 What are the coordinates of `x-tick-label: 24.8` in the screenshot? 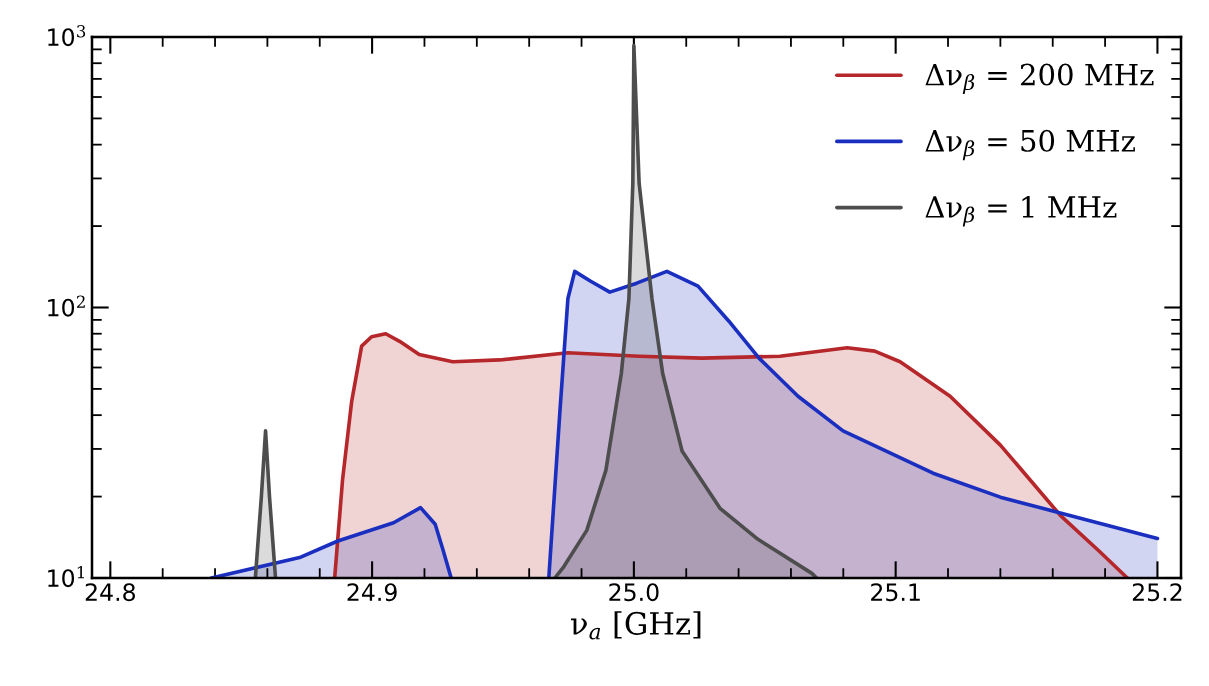 It's located at (110, 592).